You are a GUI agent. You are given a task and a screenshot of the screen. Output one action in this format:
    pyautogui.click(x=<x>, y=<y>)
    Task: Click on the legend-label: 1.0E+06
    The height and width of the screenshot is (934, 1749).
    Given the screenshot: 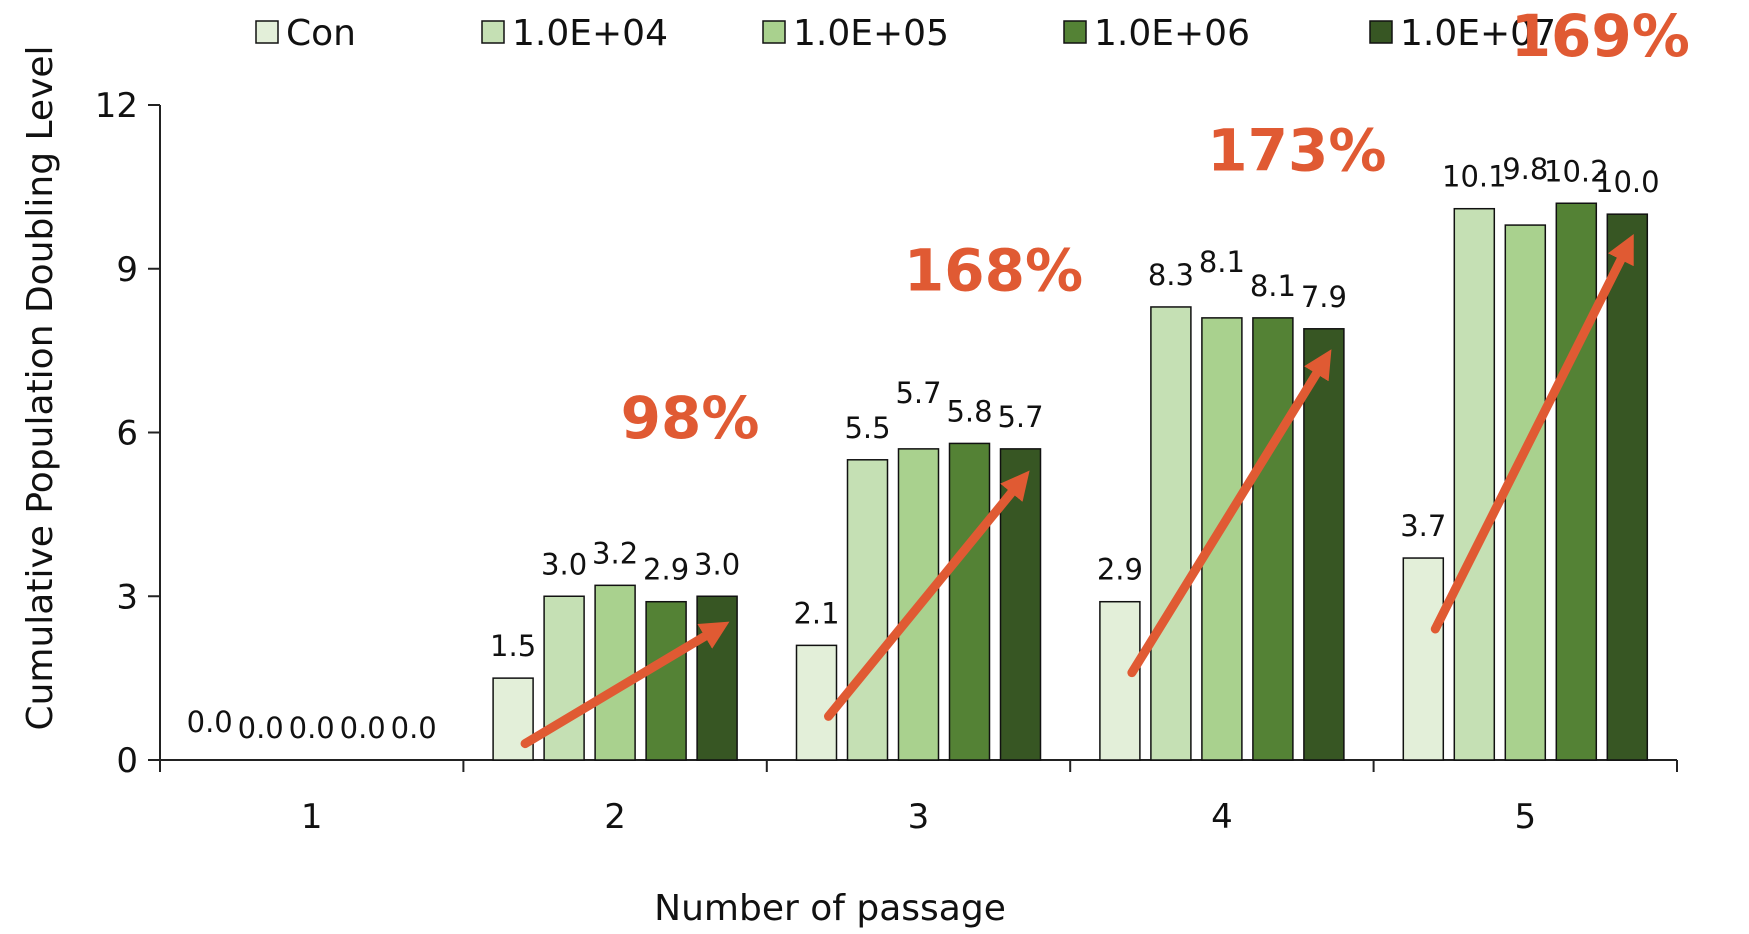 What is the action you would take?
    pyautogui.click(x=1172, y=33)
    